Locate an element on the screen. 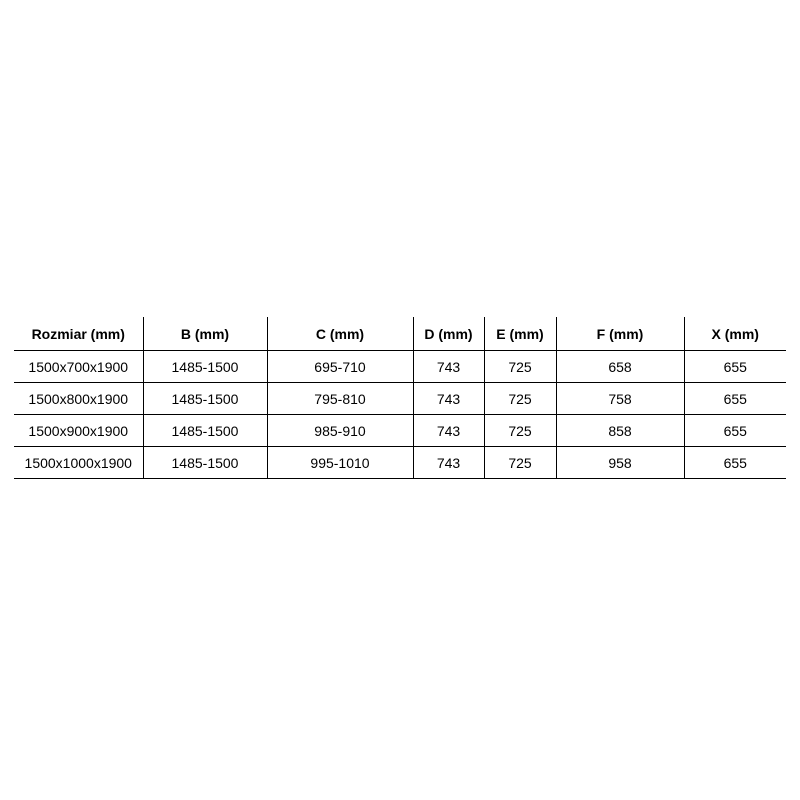 Image resolution: width=800 pixels, height=800 pixels. table-cell: 858 is located at coordinates (620, 430).